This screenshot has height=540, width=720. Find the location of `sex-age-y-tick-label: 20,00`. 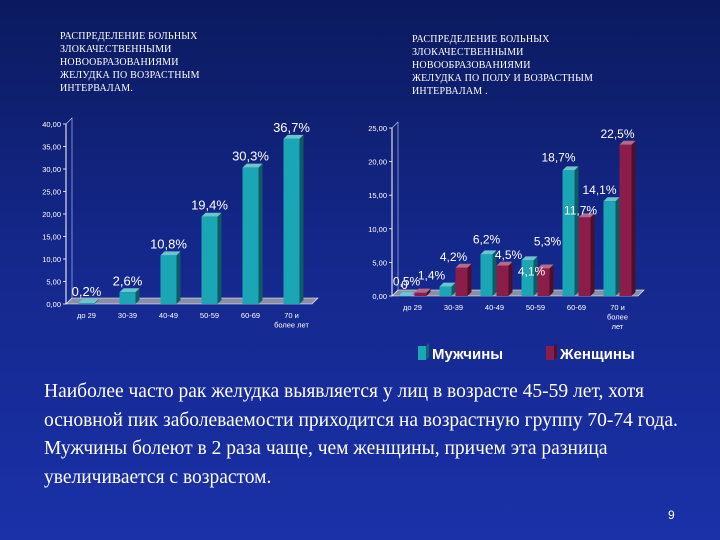

sex-age-y-tick-label: 20,00 is located at coordinates (377, 162).